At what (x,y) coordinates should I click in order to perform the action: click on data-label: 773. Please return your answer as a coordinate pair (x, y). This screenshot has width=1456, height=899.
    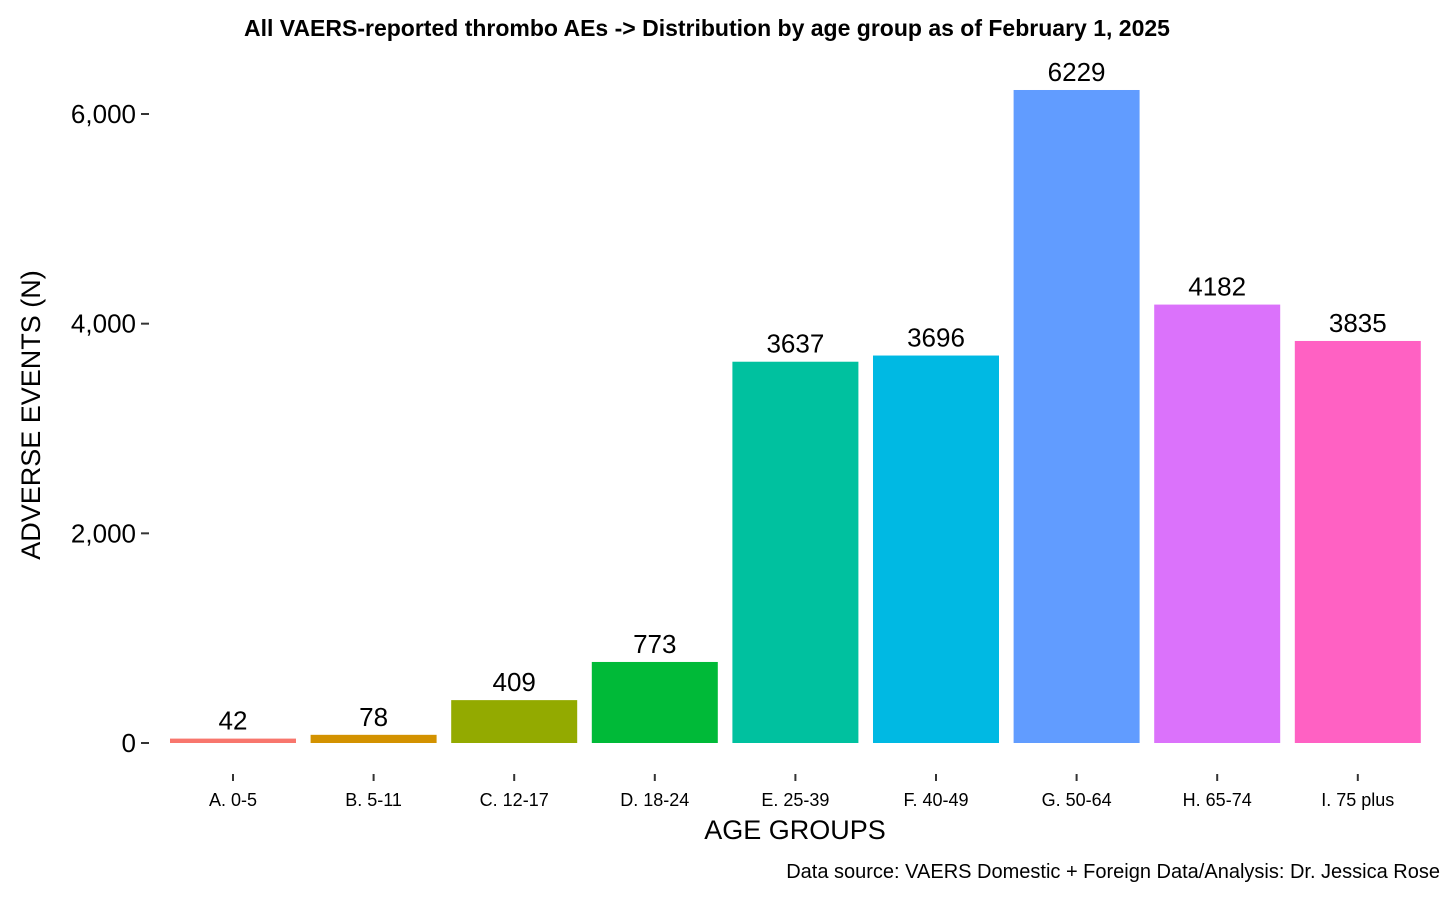
    Looking at the image, I should click on (654, 644).